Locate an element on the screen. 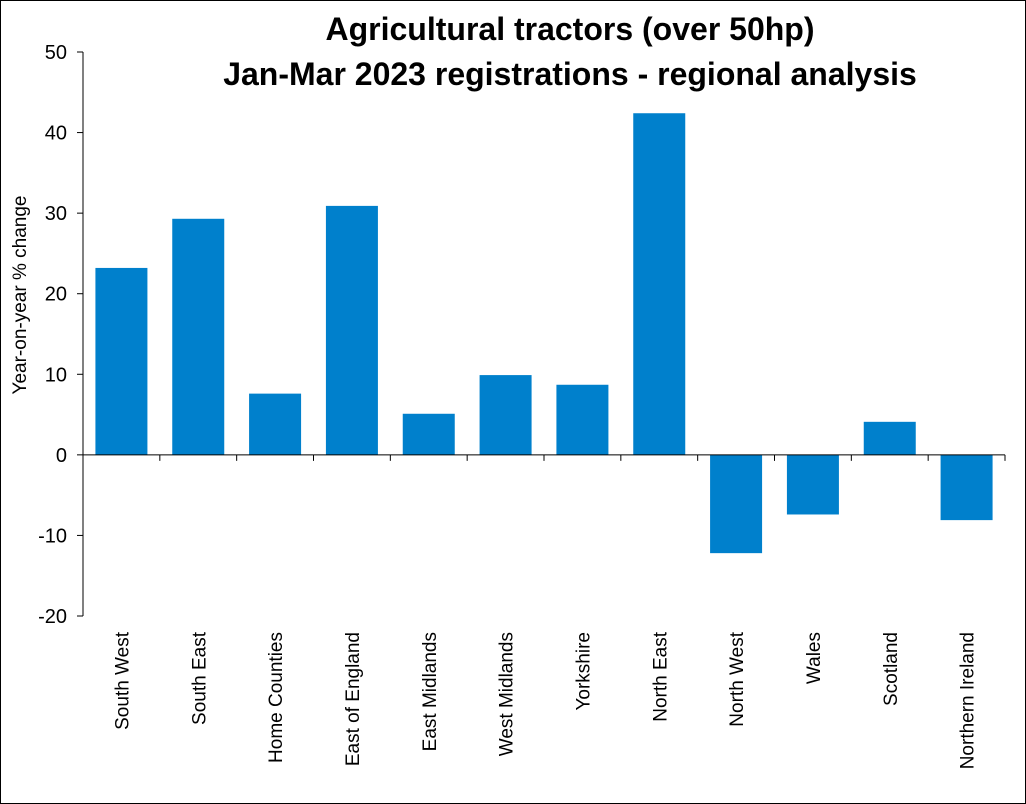  bar-yorkshire is located at coordinates (582, 419).